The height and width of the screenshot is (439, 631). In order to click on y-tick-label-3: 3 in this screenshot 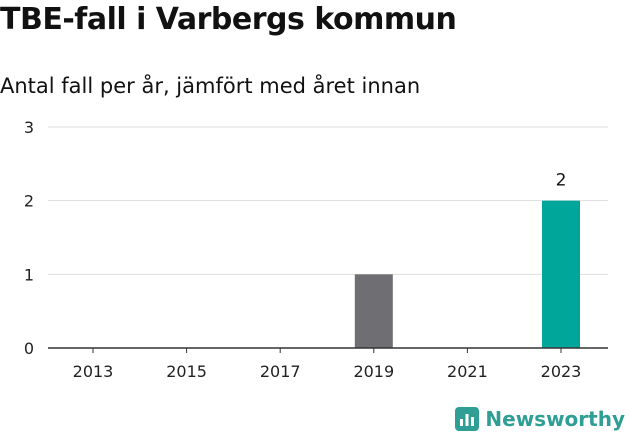, I will do `click(29, 127)`.